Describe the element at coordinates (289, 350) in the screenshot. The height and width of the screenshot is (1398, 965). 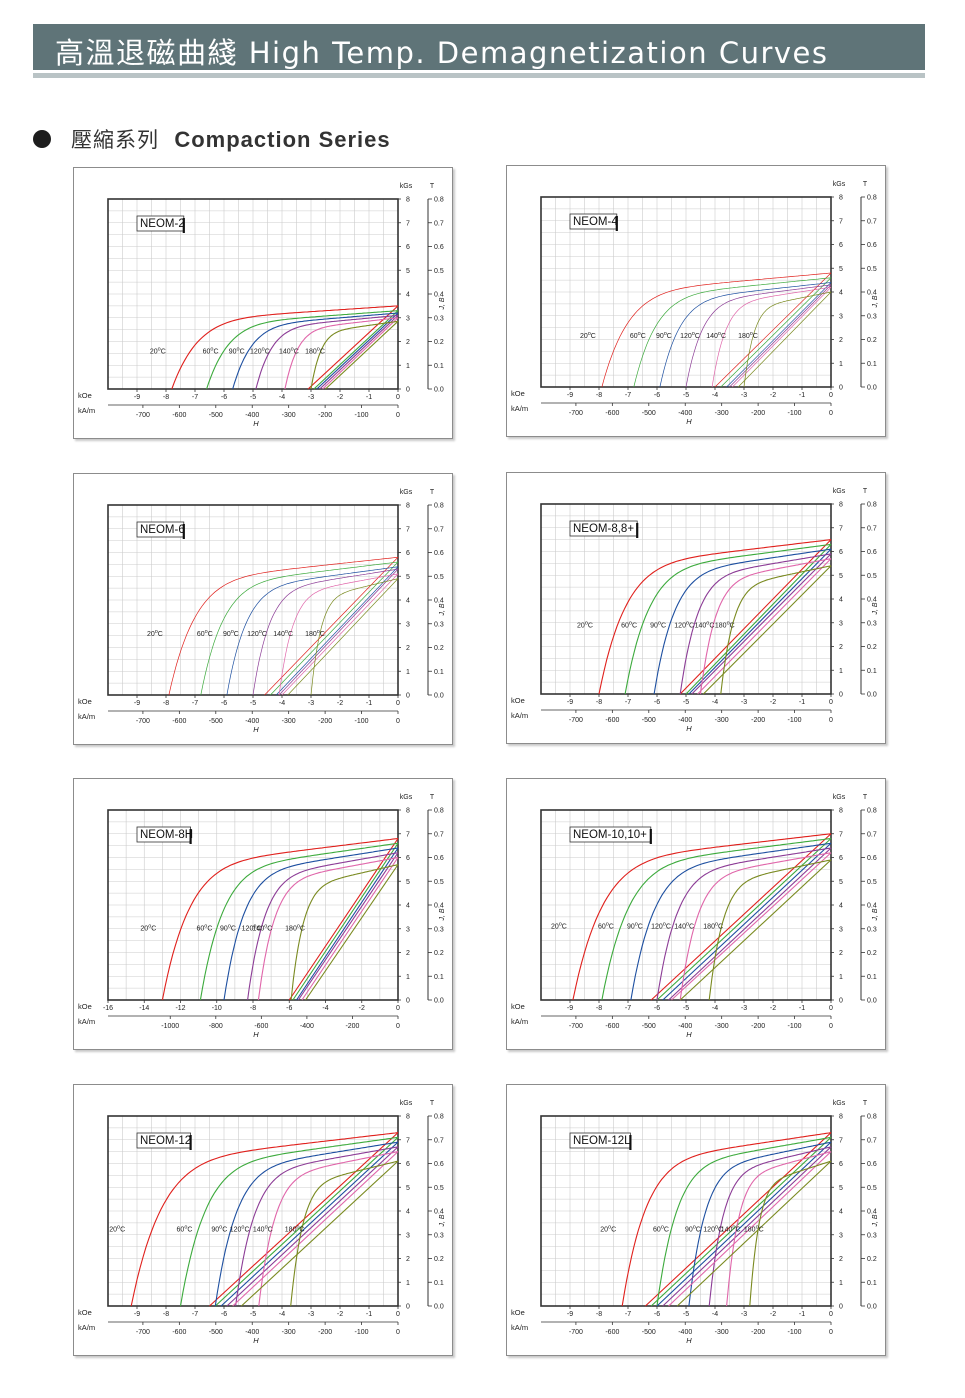
I see `temperature-label: 140oC` at that location.